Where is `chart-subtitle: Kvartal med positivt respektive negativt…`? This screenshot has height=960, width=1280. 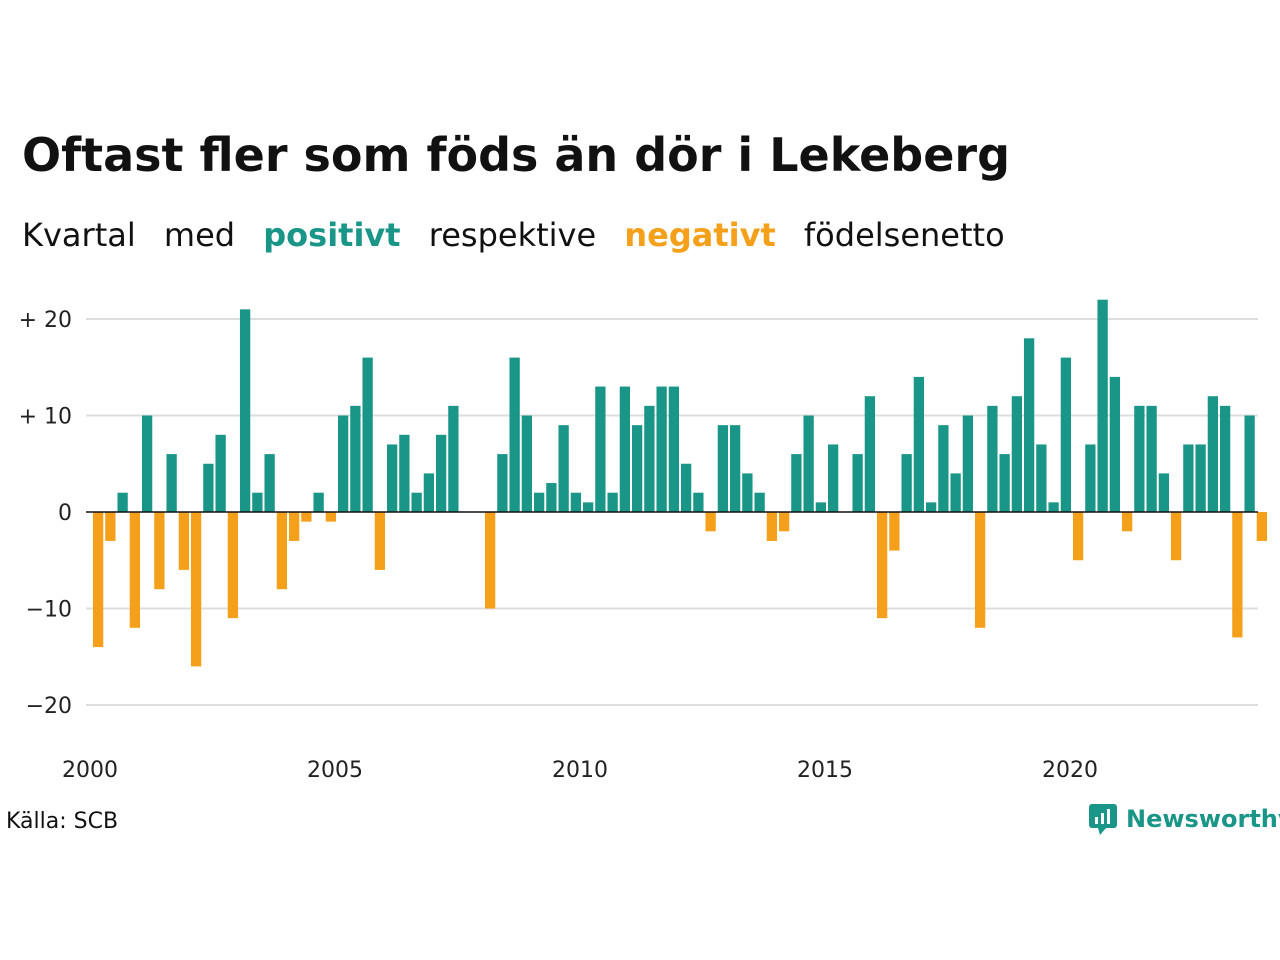
chart-subtitle: Kvartal med positivt respektive negativt… is located at coordinates (522, 235).